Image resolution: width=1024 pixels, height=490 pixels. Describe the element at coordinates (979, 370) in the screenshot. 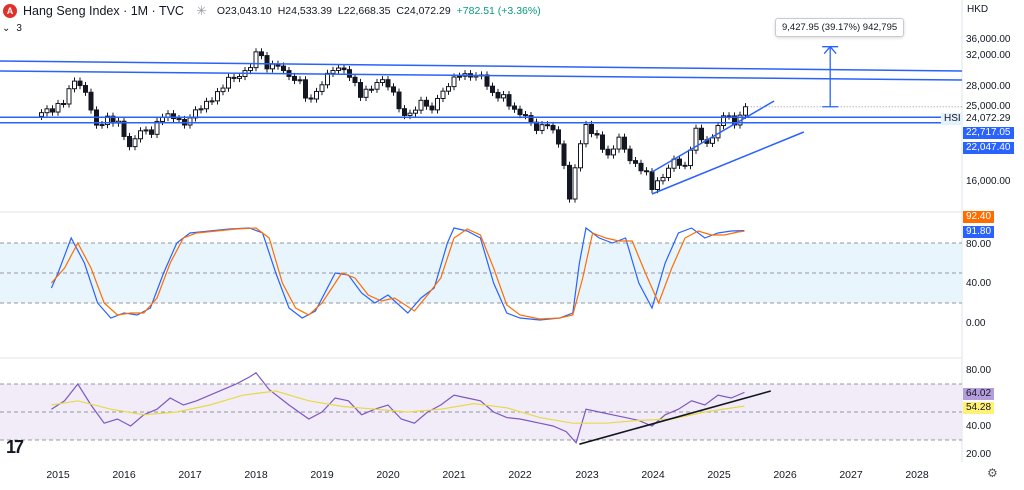

I see `rsi-axis-label: 80.00` at that location.